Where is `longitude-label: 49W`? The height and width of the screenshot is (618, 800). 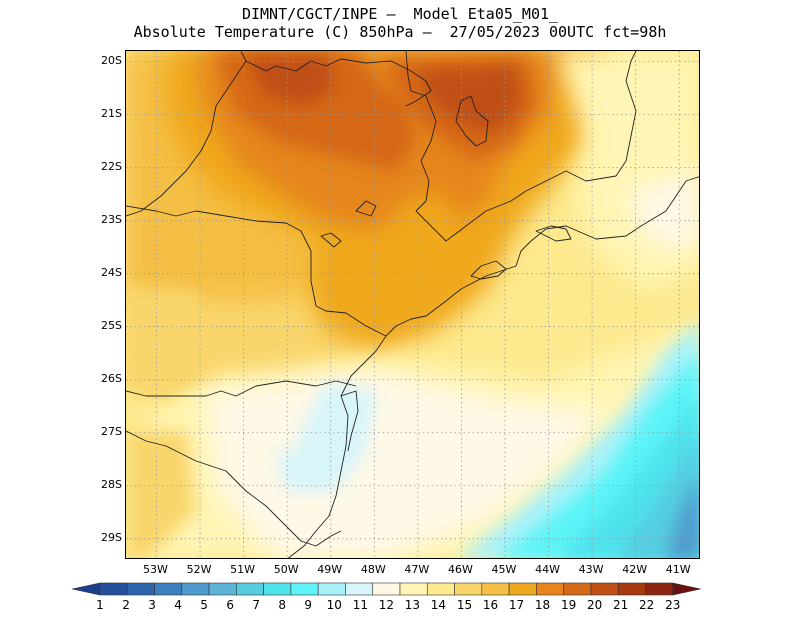
longitude-label: 49W is located at coordinates (330, 569).